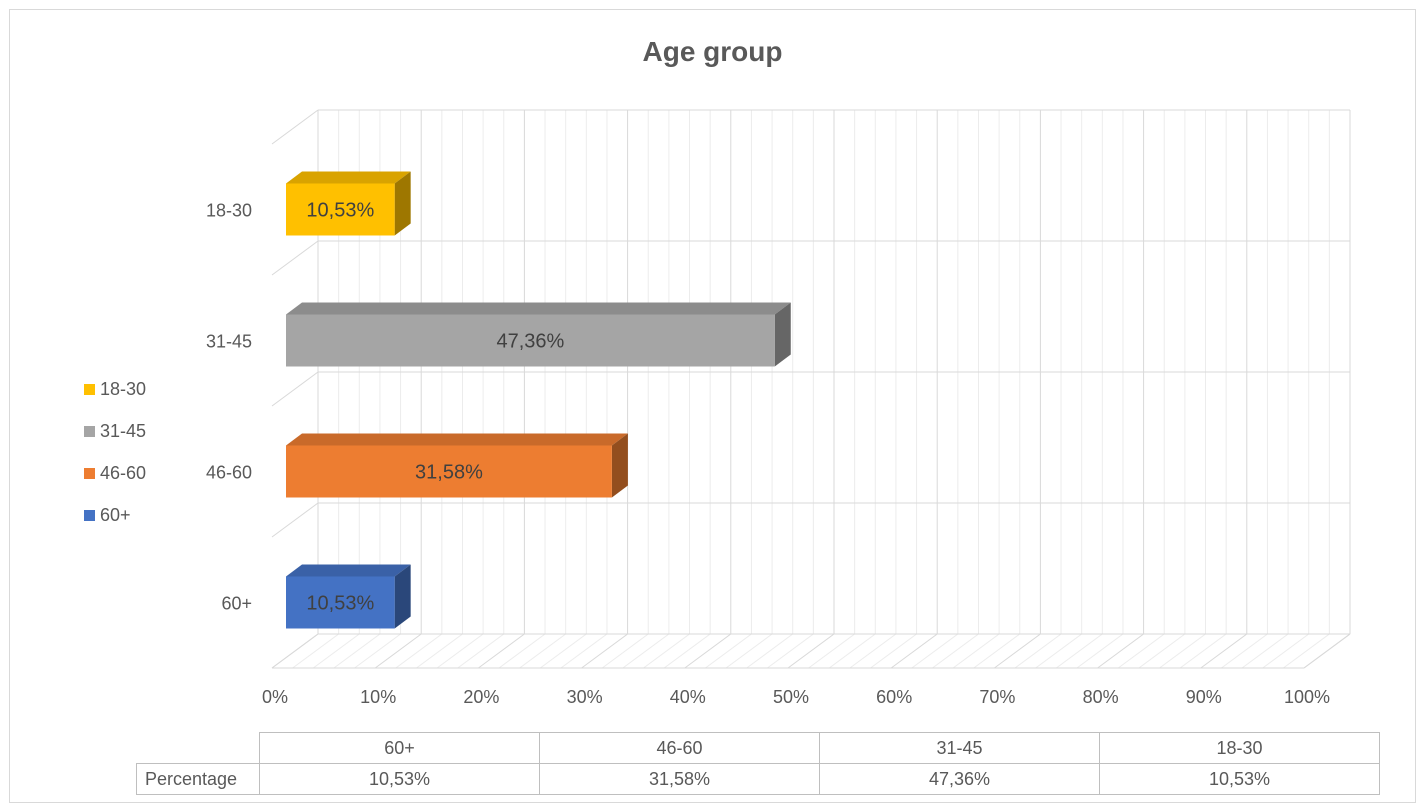 The image size is (1425, 812). What do you see at coordinates (1204, 697) in the screenshot?
I see `x-tick-label: 90%` at bounding box center [1204, 697].